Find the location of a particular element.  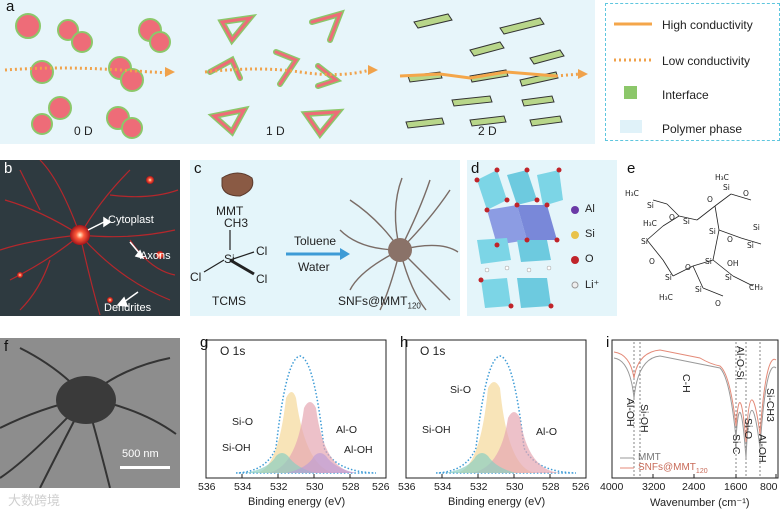

label-cl-3: Cl is located at coordinates (262, 279).